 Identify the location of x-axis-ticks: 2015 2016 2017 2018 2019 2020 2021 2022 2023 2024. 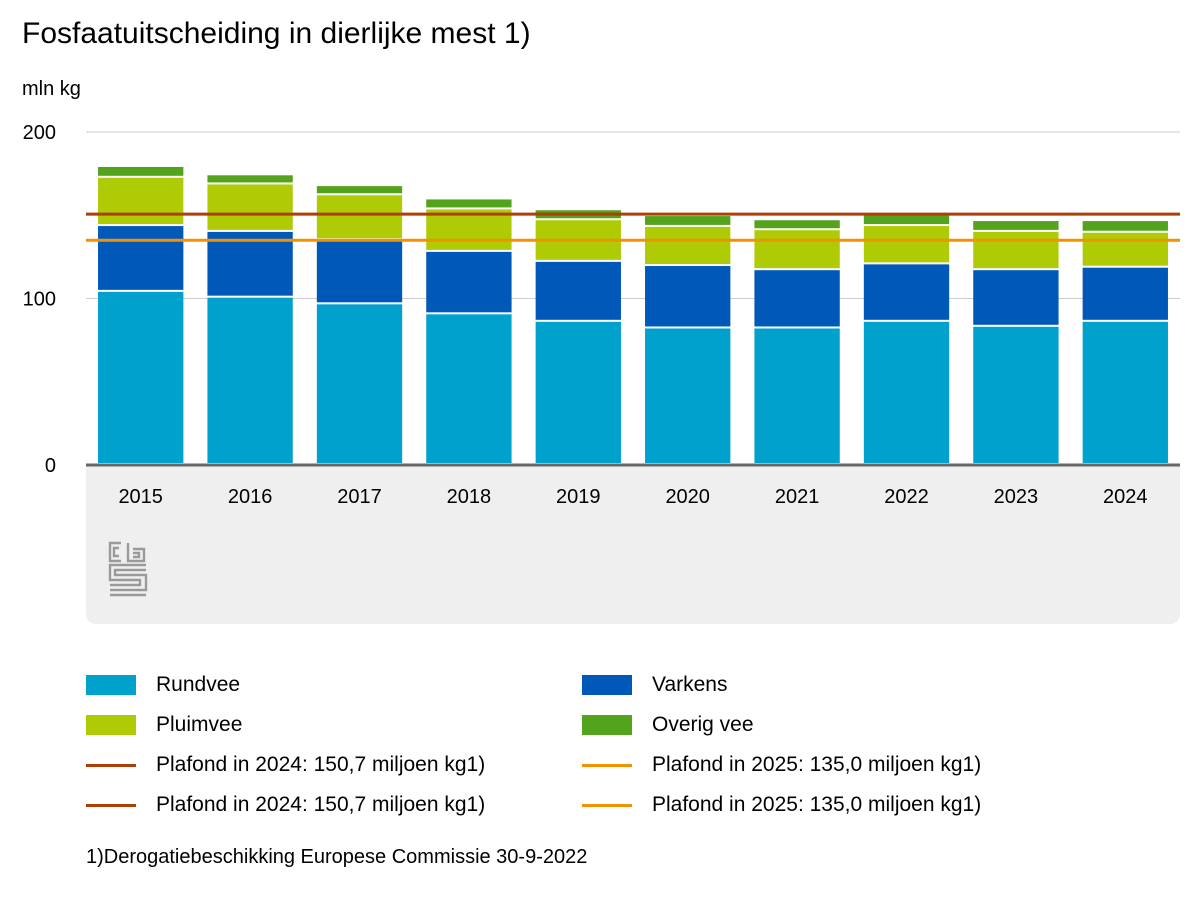
(632, 497).